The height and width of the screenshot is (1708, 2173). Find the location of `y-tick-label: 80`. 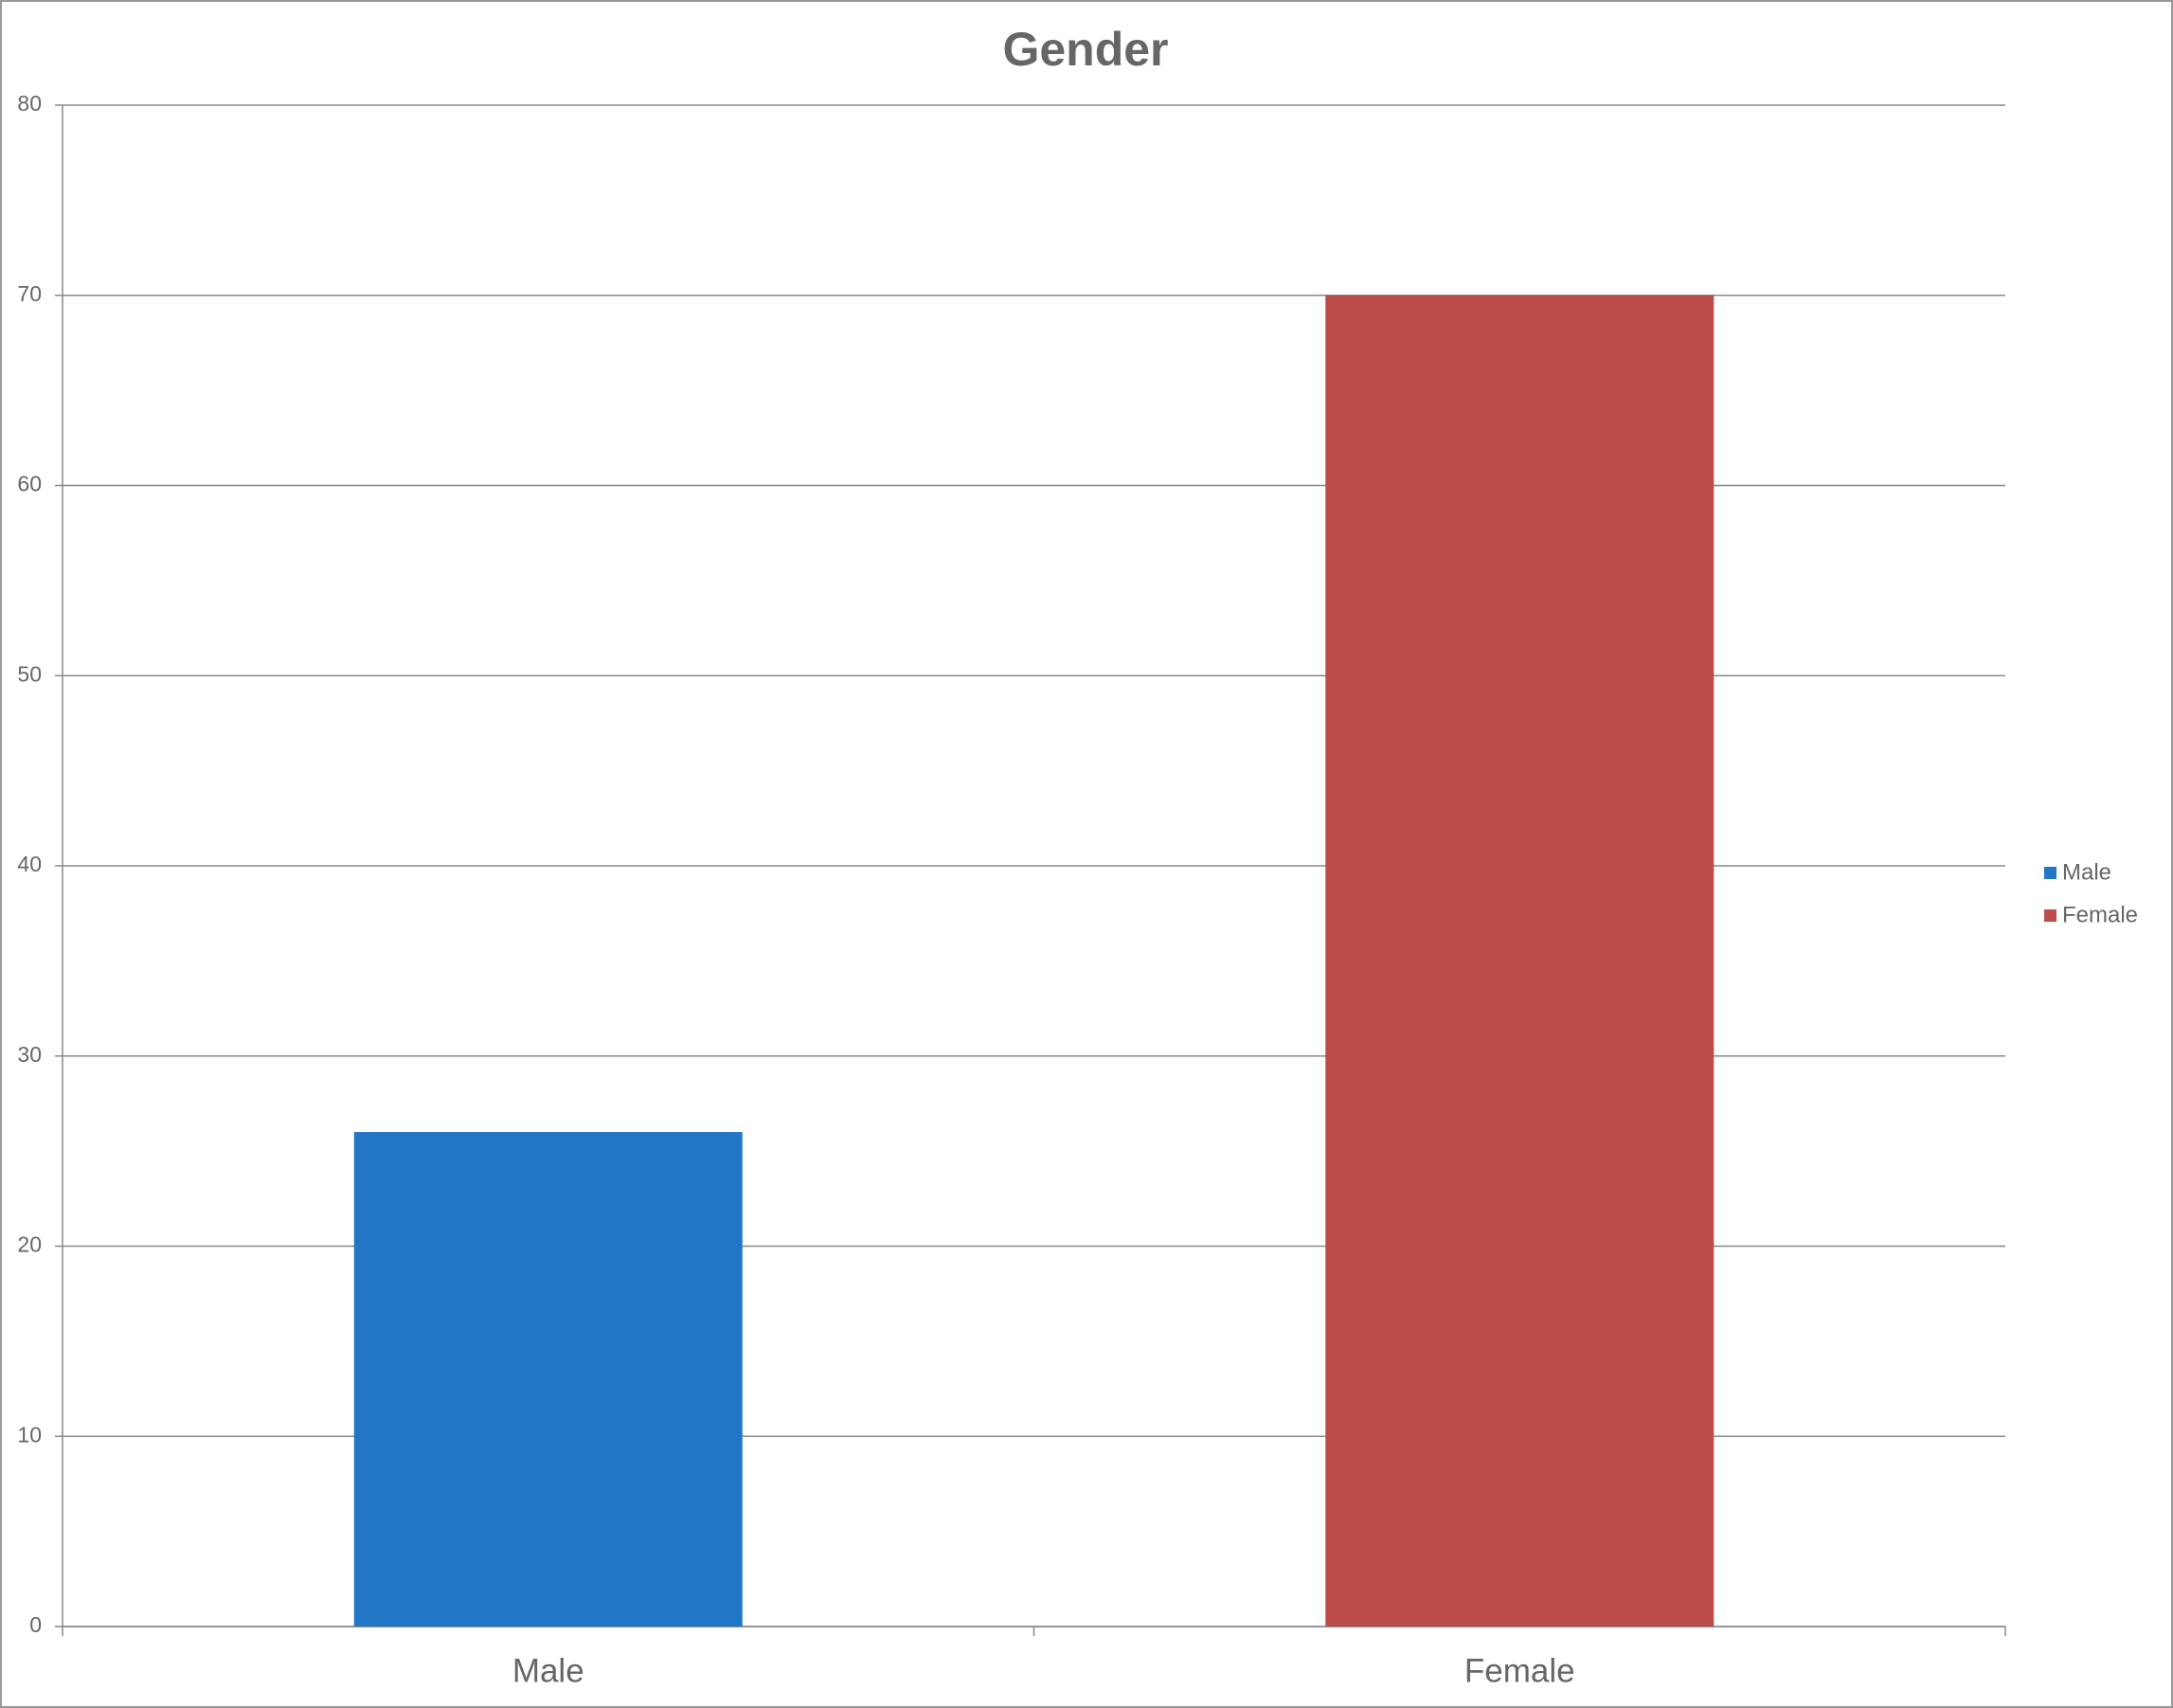

y-tick-label: 80 is located at coordinates (29, 103).